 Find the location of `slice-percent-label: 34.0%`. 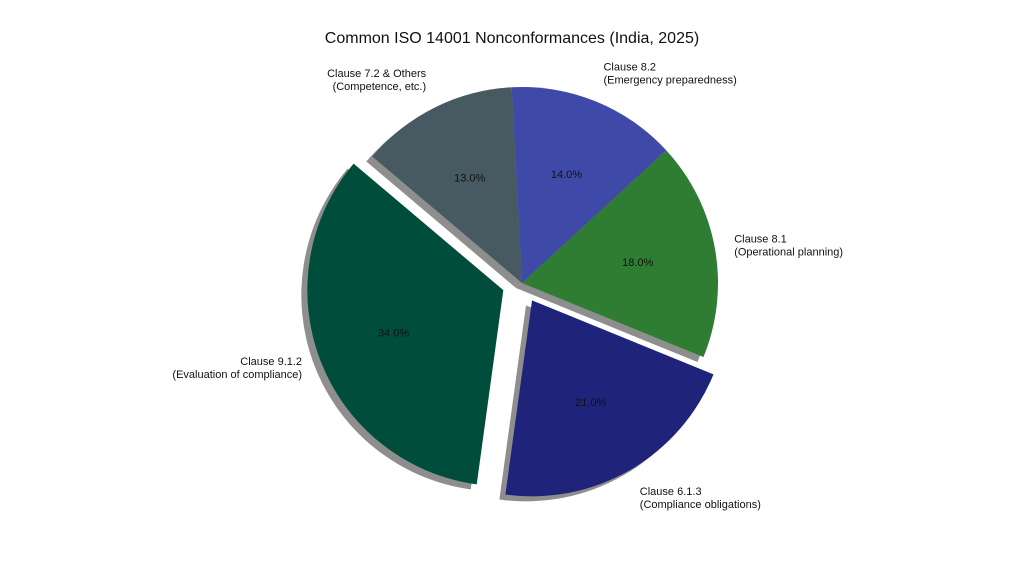

slice-percent-label: 34.0% is located at coordinates (393, 333).